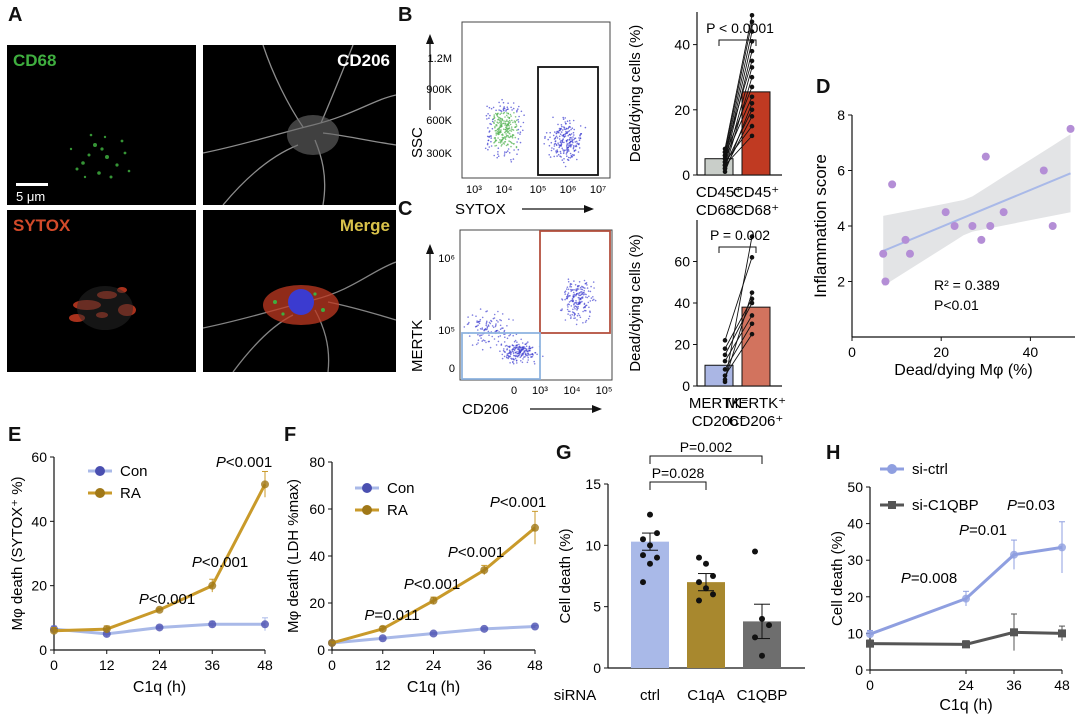 The width and height of the screenshot is (1080, 717). Describe the element at coordinates (100, 493) in the screenshot. I see `legend-marker` at that location.